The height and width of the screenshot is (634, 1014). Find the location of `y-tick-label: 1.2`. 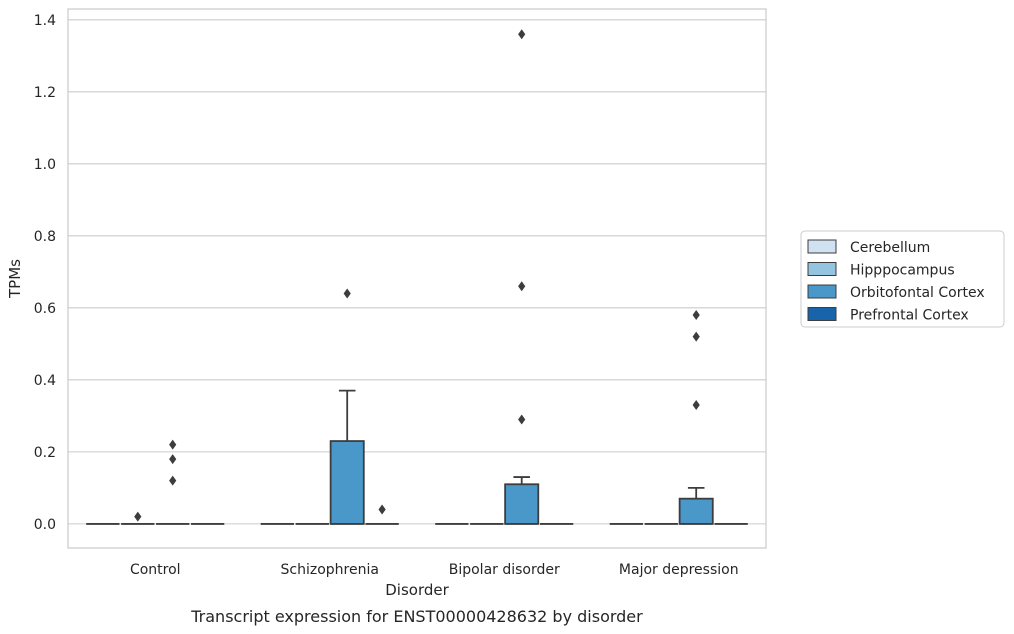

y-tick-label: 1.2 is located at coordinates (45, 93).